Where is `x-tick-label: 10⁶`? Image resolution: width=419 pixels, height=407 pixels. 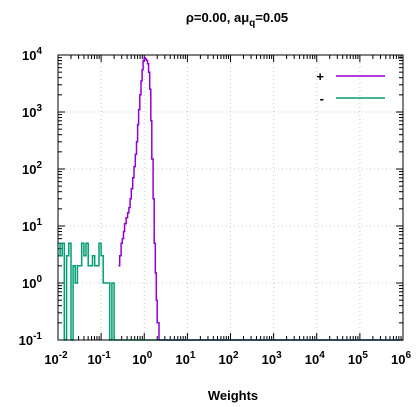 x-tick-label: 10⁶ is located at coordinates (401, 358).